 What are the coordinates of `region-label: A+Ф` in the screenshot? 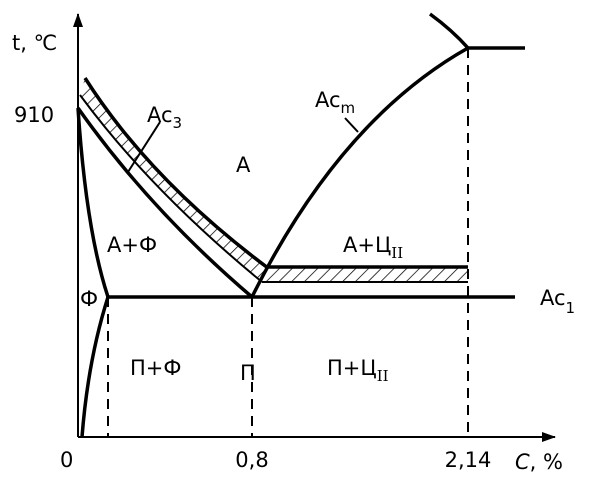 It's located at (132, 245).